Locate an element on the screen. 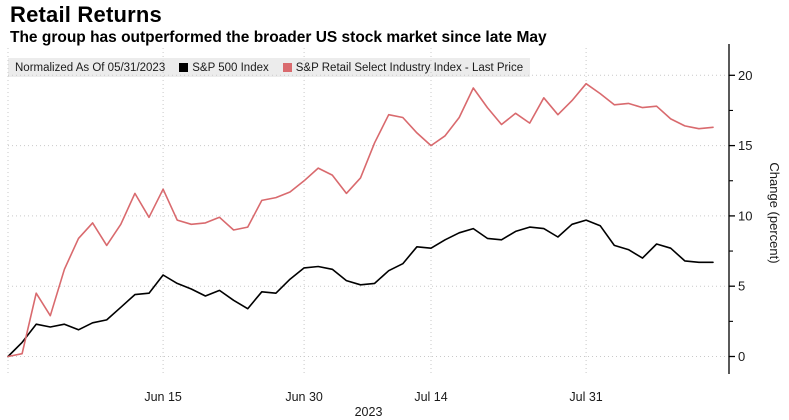  x-tick-label: Jun 30 is located at coordinates (304, 397).